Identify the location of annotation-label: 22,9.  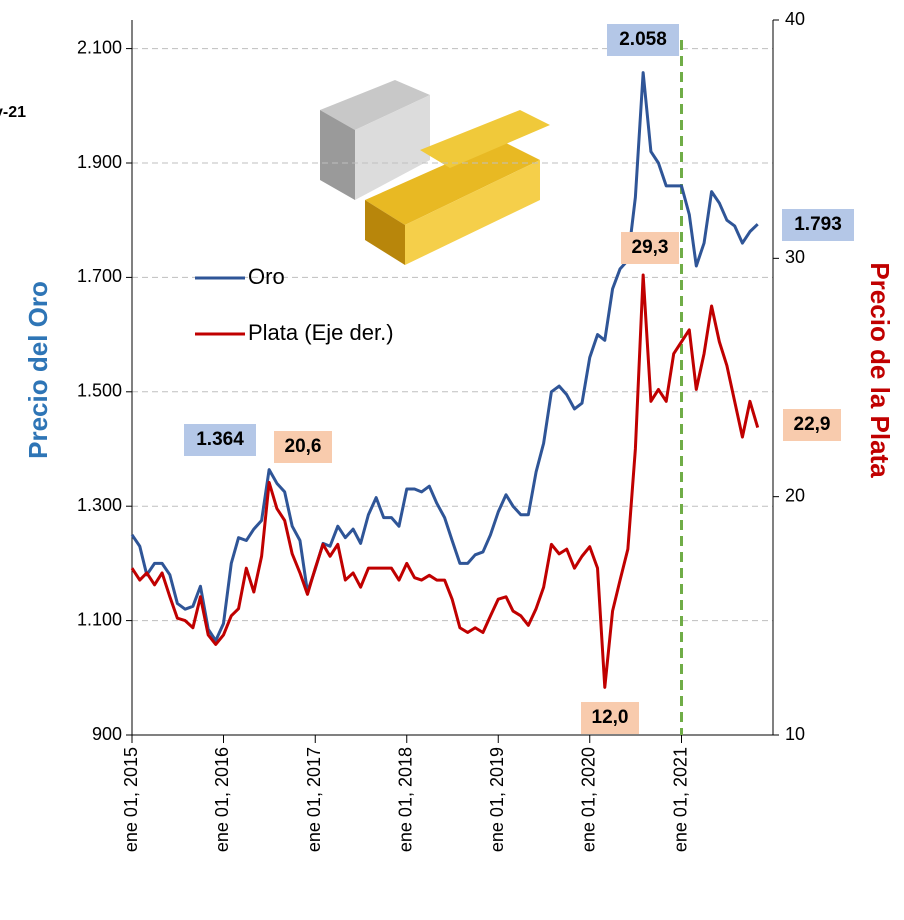
(812, 424).